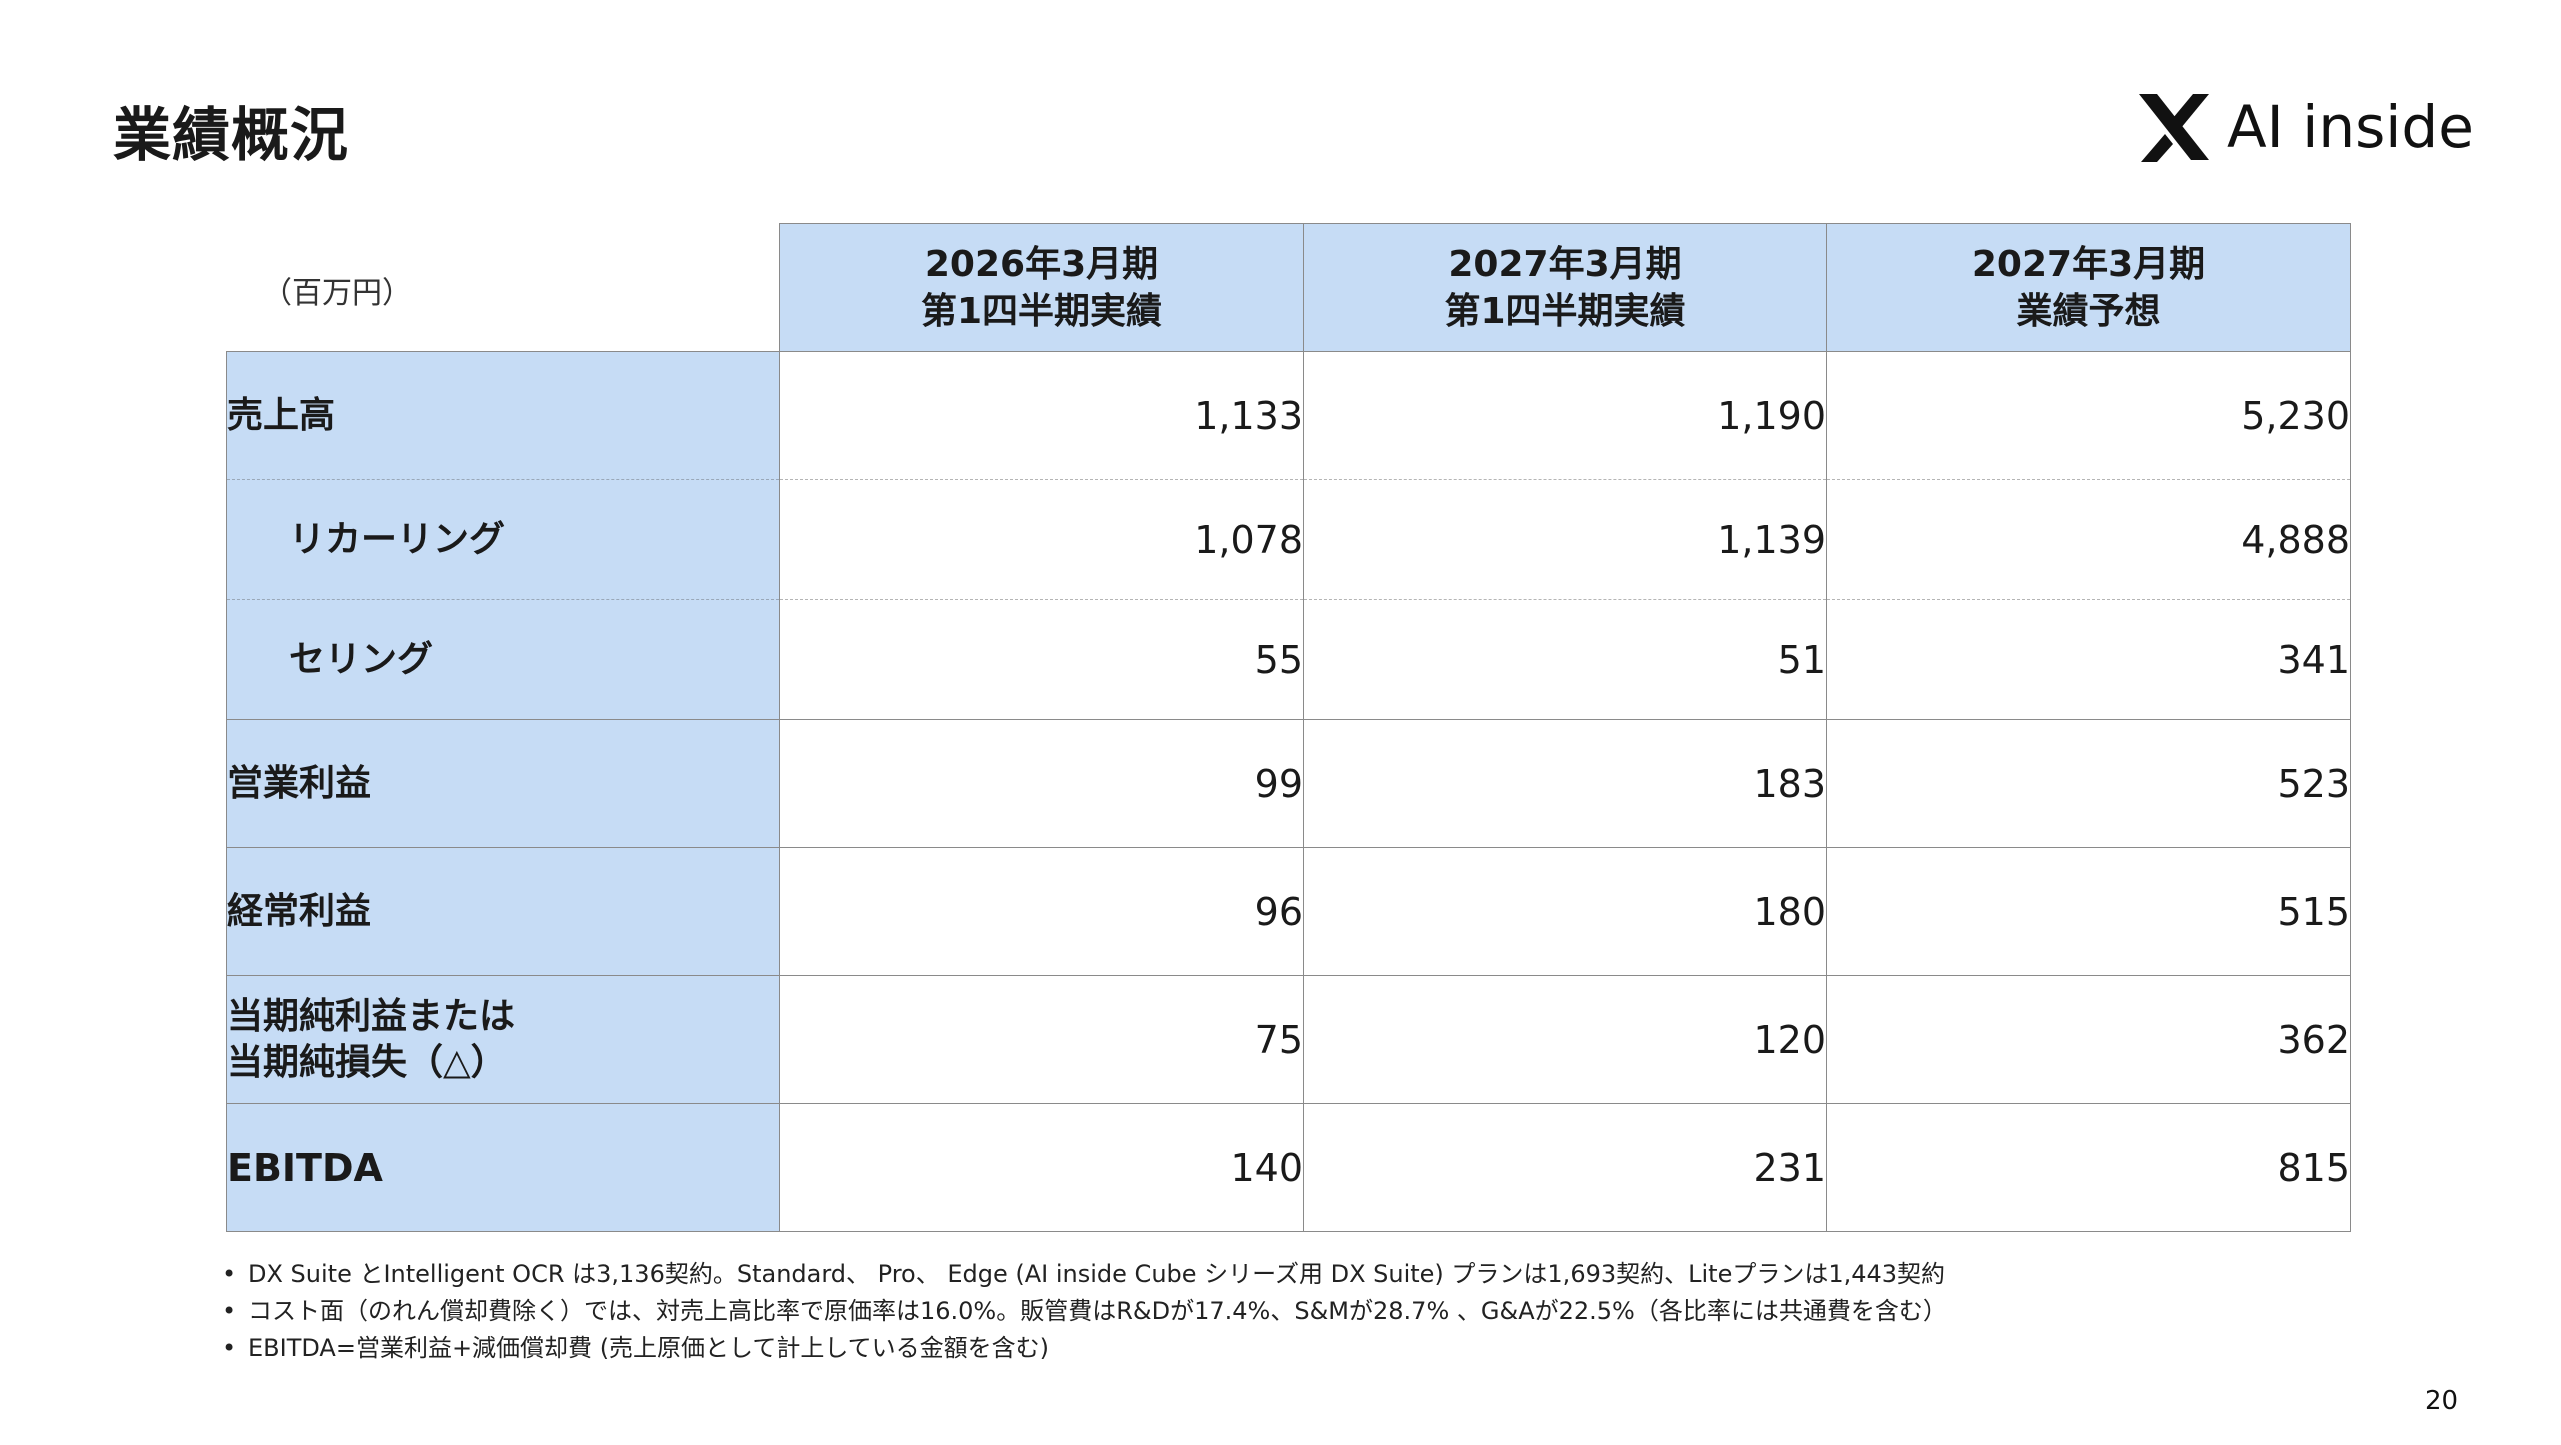 Image resolution: width=2561 pixels, height=1445 pixels. Describe the element at coordinates (1565, 1039) in the screenshot. I see `table-cell: 120` at that location.